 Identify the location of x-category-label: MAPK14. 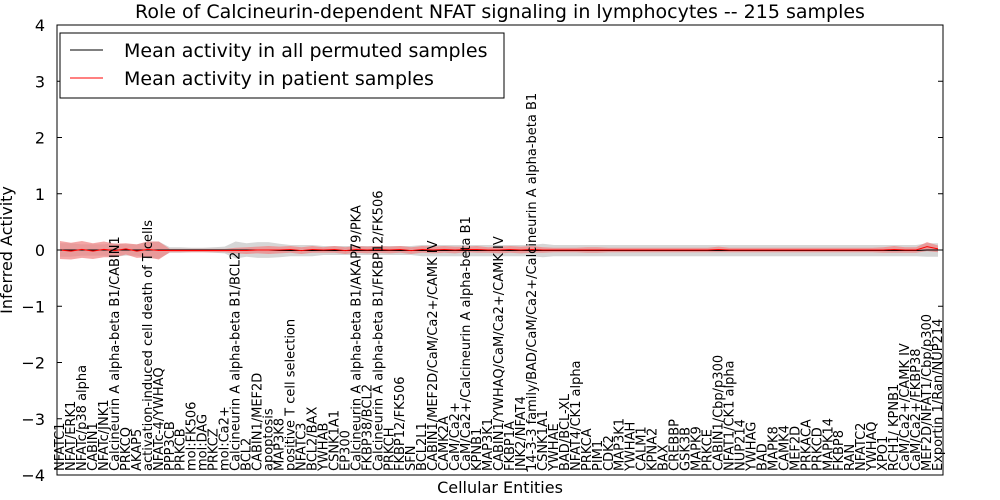
(828, 444).